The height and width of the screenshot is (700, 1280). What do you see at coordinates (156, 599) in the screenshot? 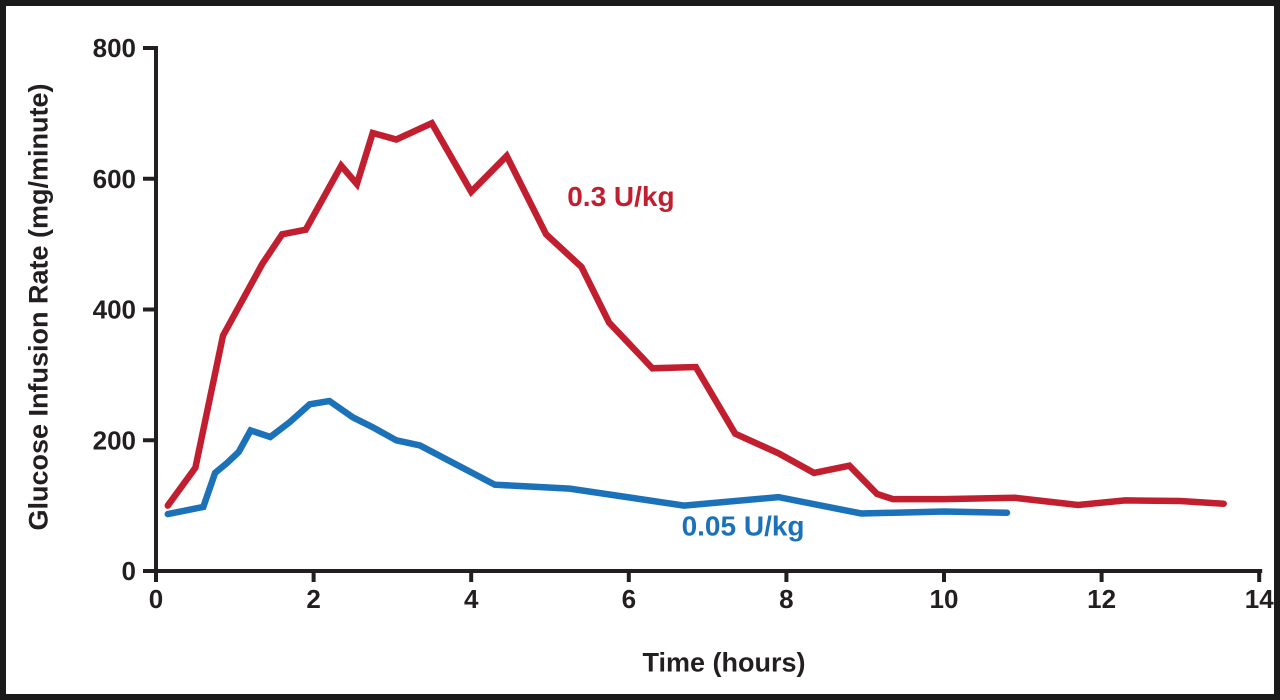
I see `x-tick-label: 0` at bounding box center [156, 599].